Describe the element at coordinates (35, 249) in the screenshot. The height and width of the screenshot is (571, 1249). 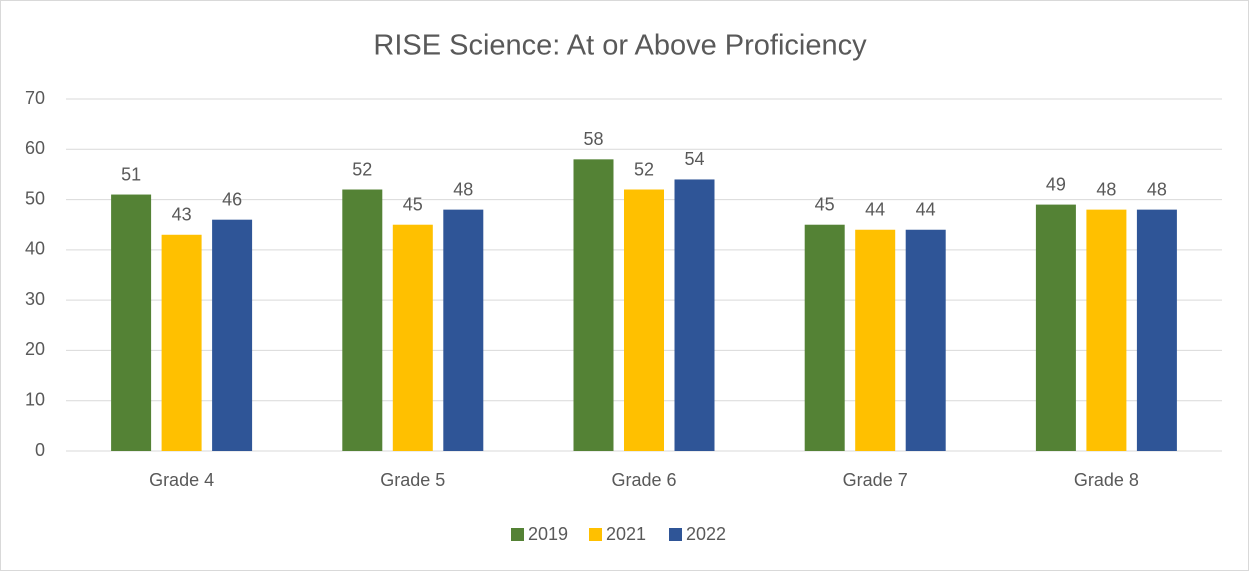
I see `y-tick-label: 40` at that location.